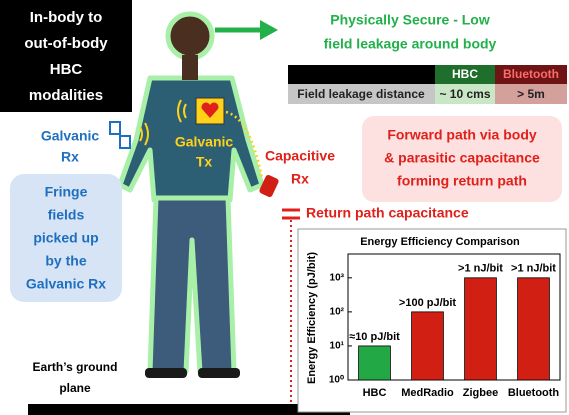 This screenshot has width=569, height=415. I want to click on ground-plane, so click(189, 409).